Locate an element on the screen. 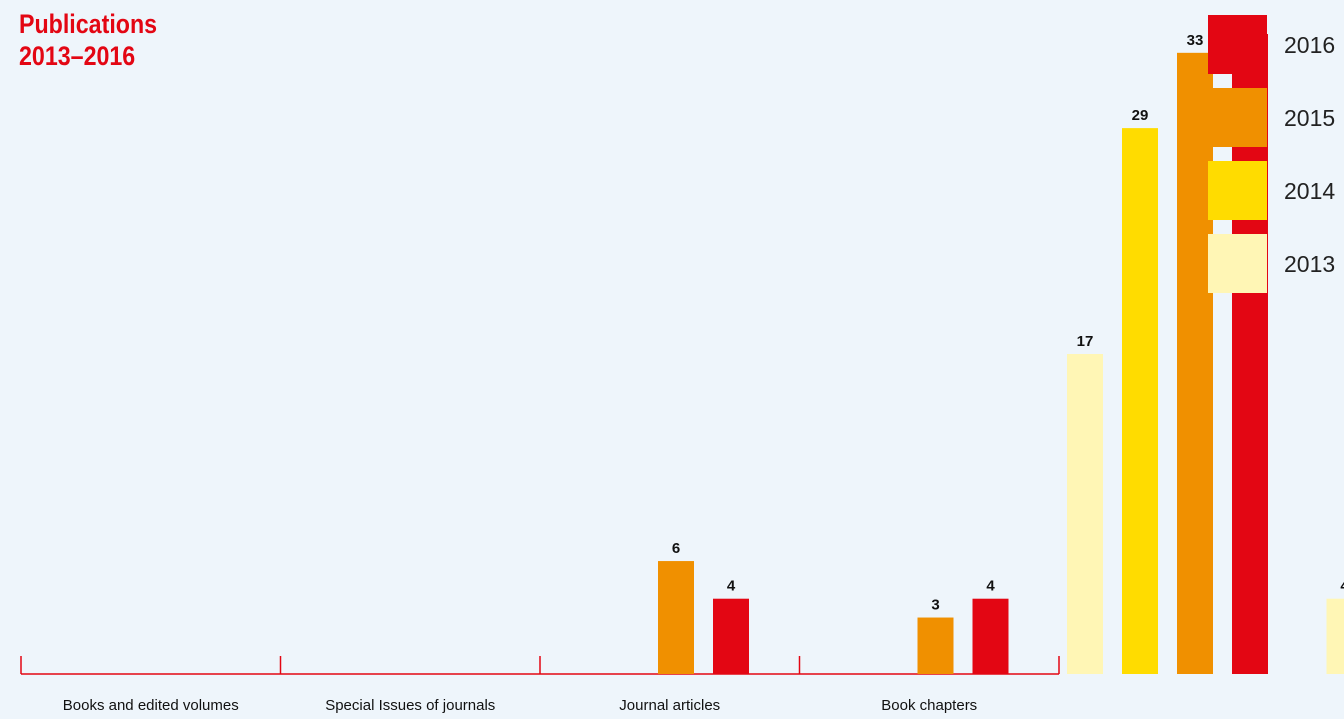  bar-value-label: 6 is located at coordinates (676, 548).